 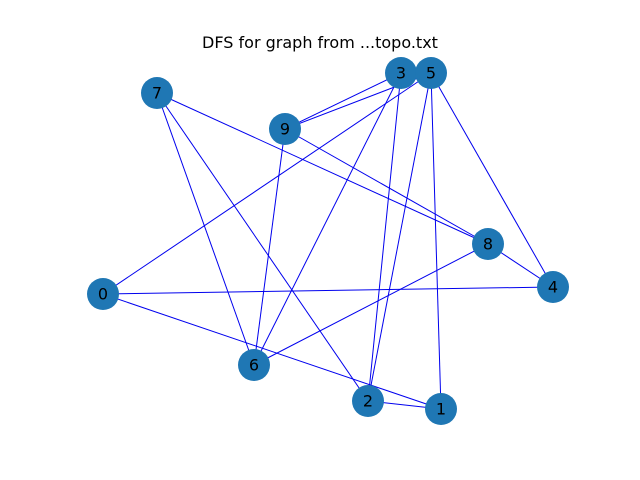 I want to click on node-0: 0, so click(x=103, y=294).